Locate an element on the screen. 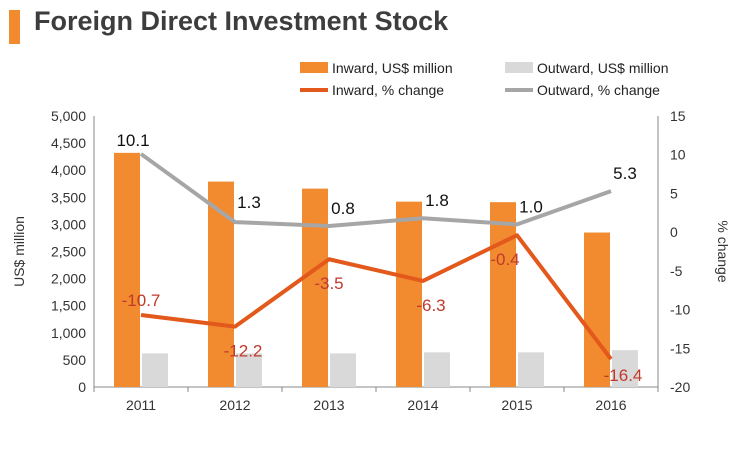 The width and height of the screenshot is (749, 450). line-outward-pct-change is located at coordinates (375, 190).